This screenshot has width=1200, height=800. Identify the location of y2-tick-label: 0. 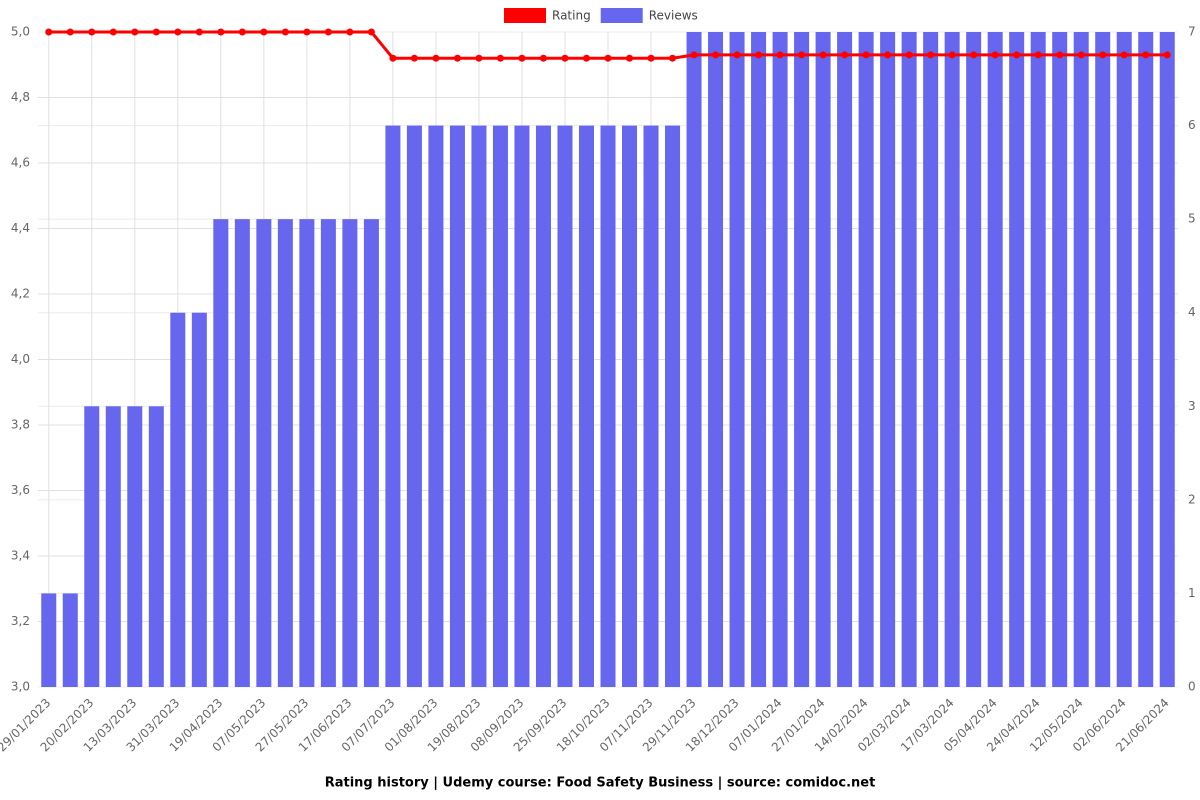
(1192, 687).